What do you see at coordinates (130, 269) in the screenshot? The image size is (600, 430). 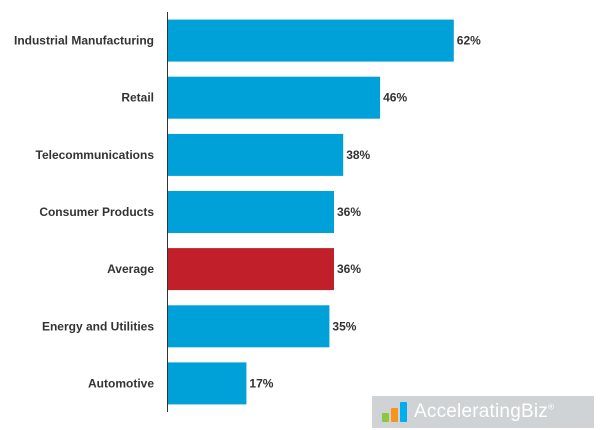 I see `category-label-average: Average` at bounding box center [130, 269].